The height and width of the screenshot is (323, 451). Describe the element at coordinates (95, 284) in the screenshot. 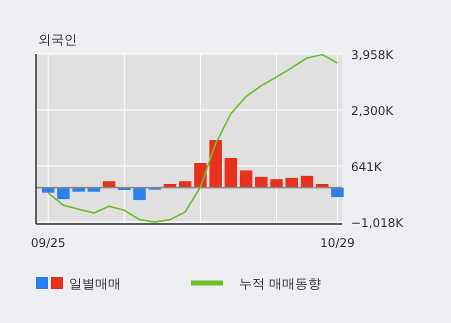

I see `legend-label: 일별매매` at that location.